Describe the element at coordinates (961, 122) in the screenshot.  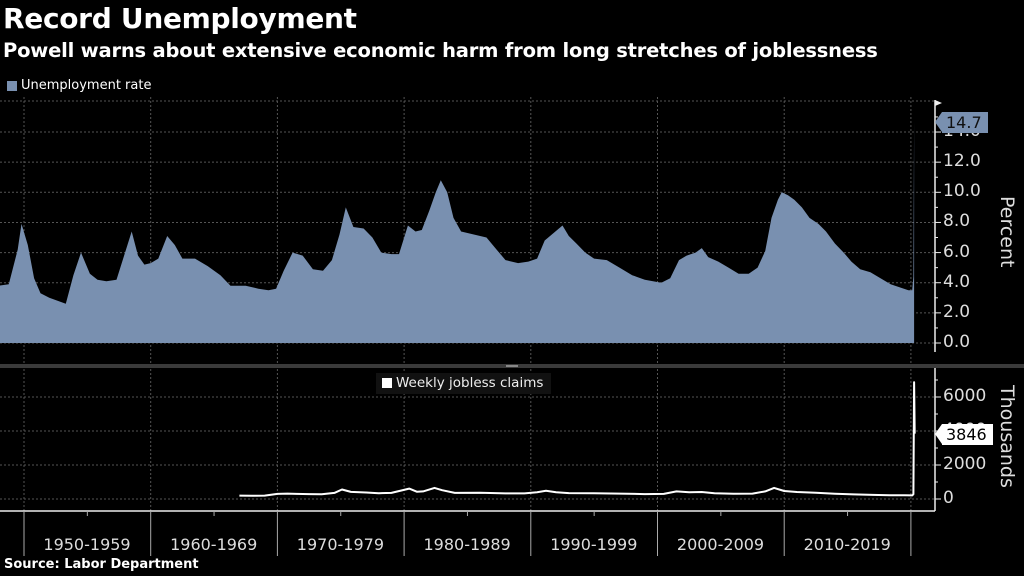
I see `unemployment-last-value-callout: 14.7` at that location.